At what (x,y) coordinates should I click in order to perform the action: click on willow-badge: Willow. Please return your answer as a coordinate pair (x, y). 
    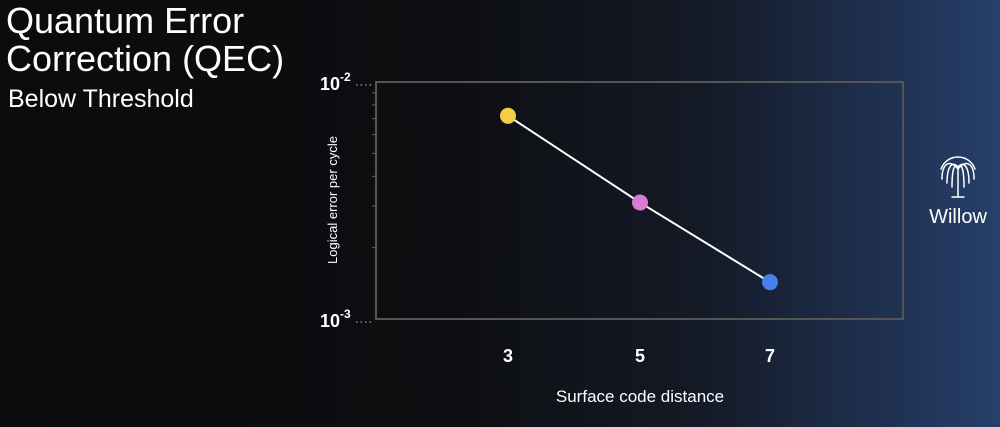
    Looking at the image, I should click on (958, 192).